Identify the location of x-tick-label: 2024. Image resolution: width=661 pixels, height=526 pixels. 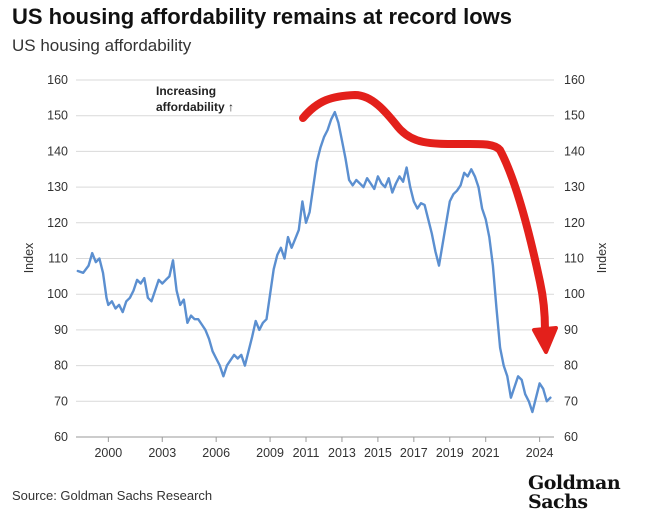
(540, 453).